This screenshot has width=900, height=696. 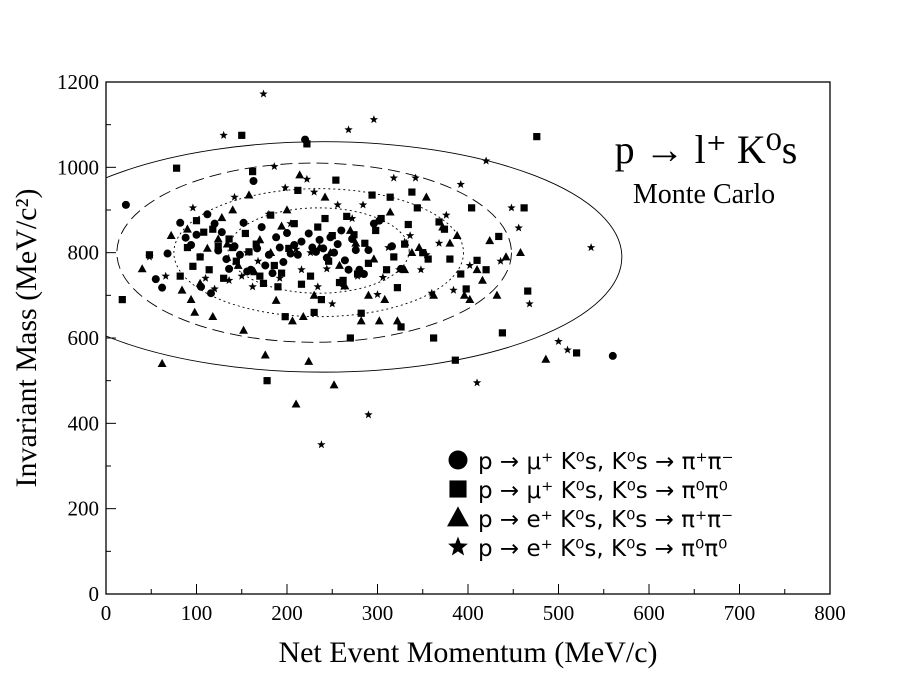 I want to click on x-axis-label: Net Event Momentum (MeV/c), so click(x=467, y=652).